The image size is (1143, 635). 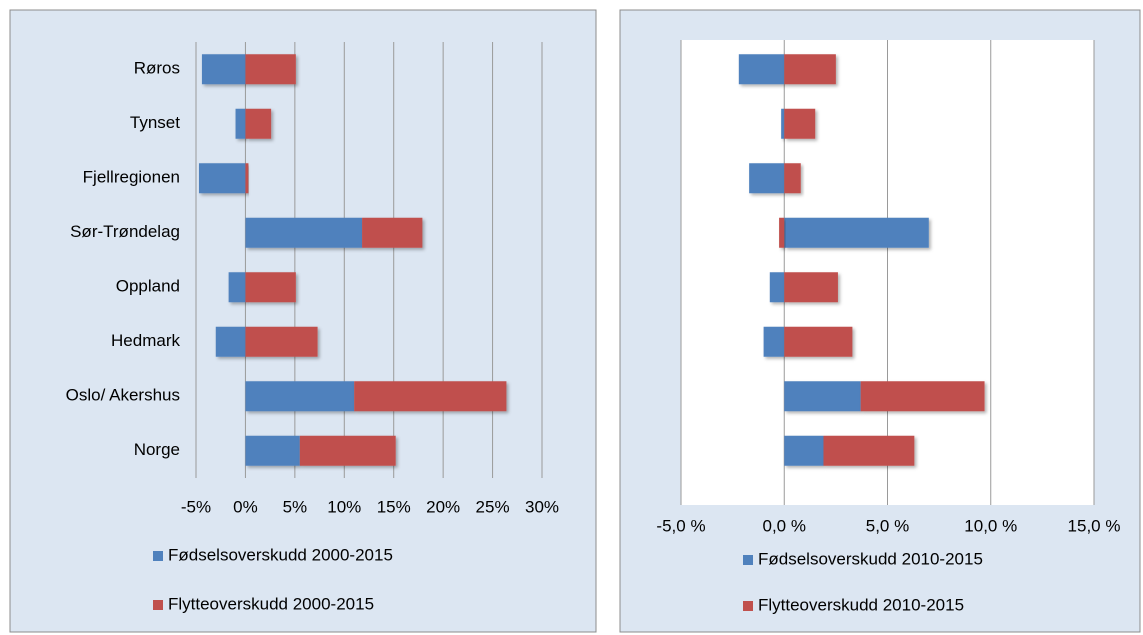 I want to click on x-tick-label: 15%, so click(x=394, y=506).